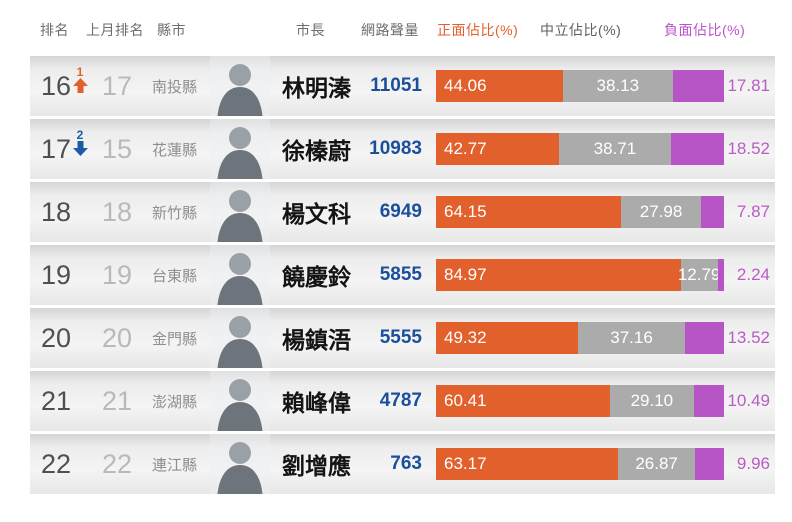 This screenshot has width=792, height=522. I want to click on positive-value-label: 42.77, so click(465, 148).